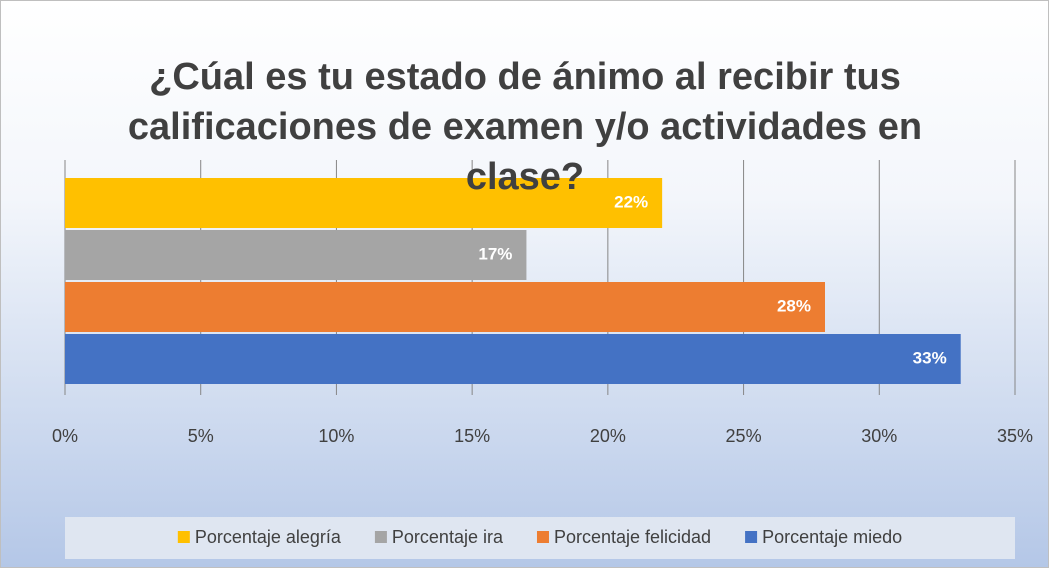  I want to click on data-label: 28%, so click(794, 305).